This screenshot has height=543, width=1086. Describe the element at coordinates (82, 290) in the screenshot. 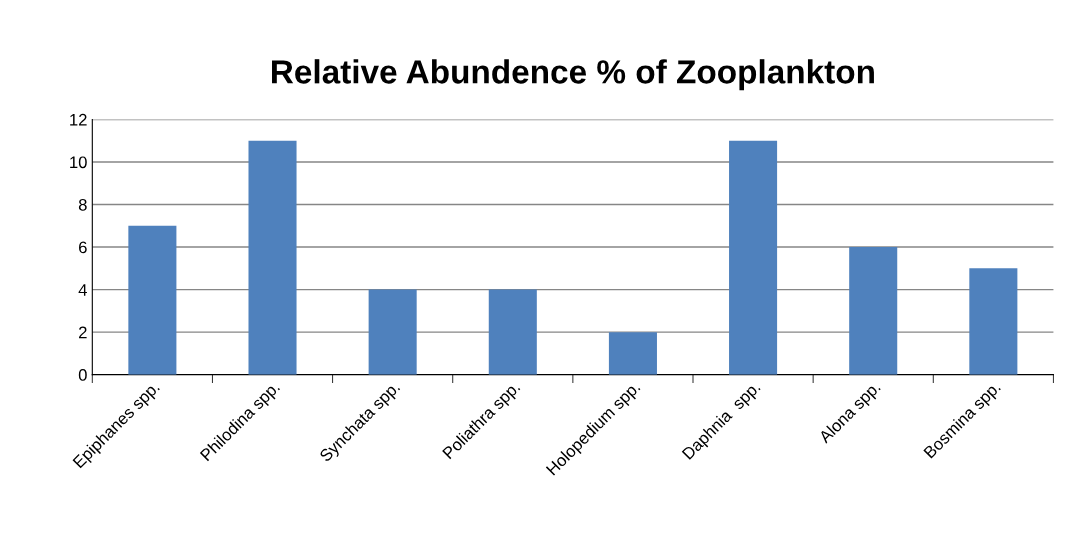

I see `y-tick-label: 4` at that location.